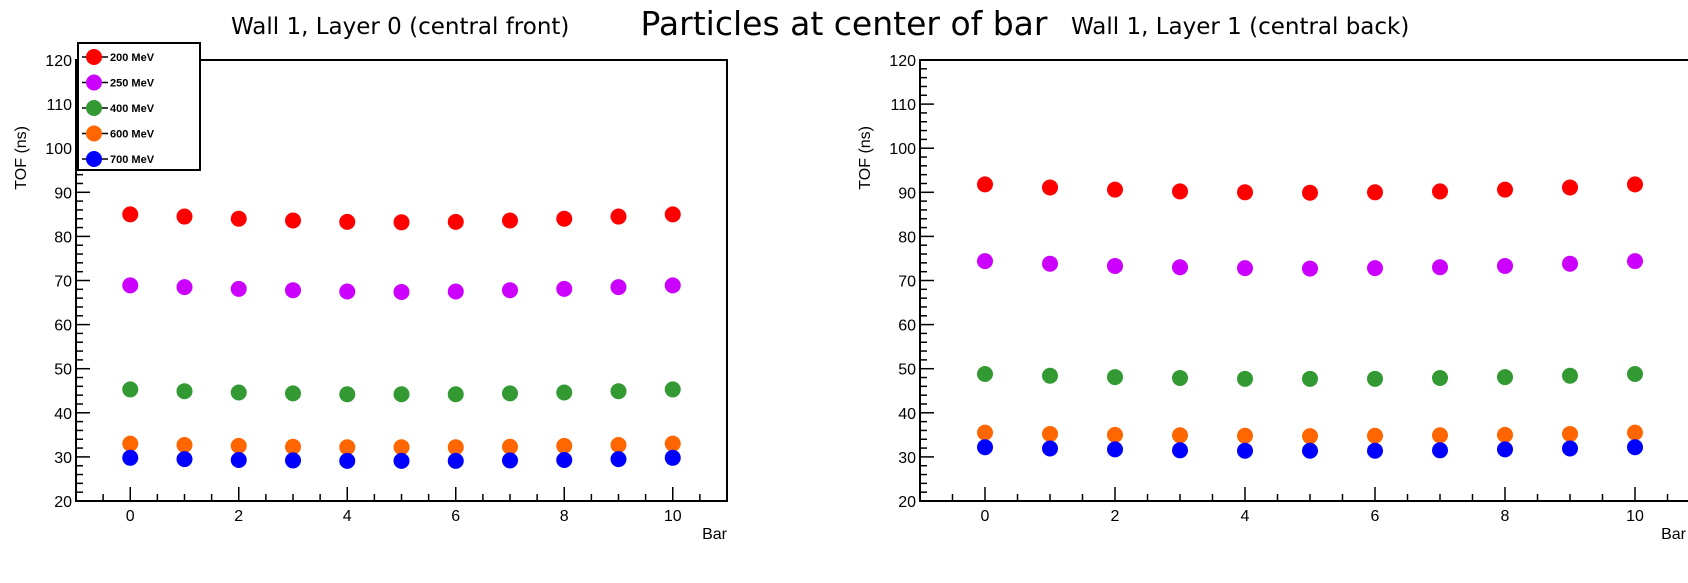  What do you see at coordinates (63, 282) in the screenshot?
I see `y-tick-label: 70` at bounding box center [63, 282].